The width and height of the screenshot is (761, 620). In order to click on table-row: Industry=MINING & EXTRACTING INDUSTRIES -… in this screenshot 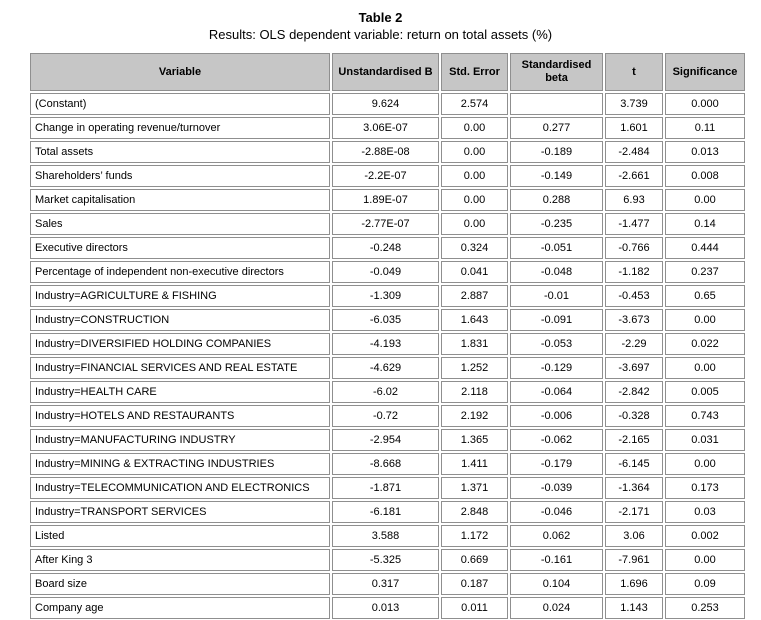, I will do `click(387, 464)`.